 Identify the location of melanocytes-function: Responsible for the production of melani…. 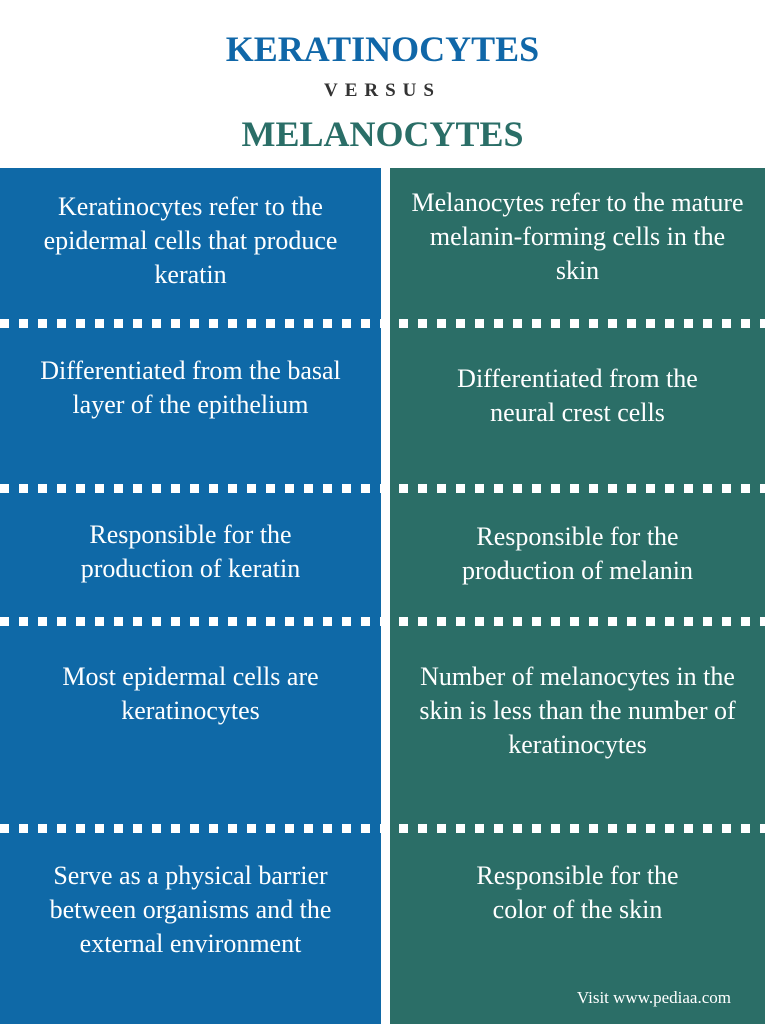
(577, 553).